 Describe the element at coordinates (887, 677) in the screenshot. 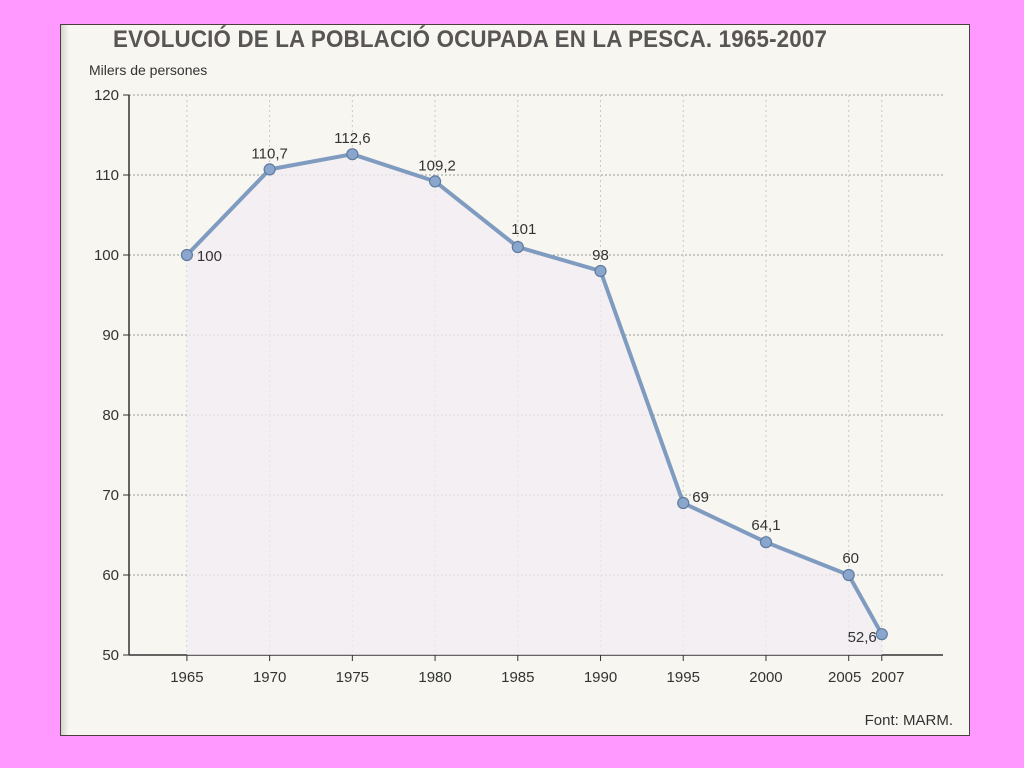

I see `x-tick-label: 2007` at that location.